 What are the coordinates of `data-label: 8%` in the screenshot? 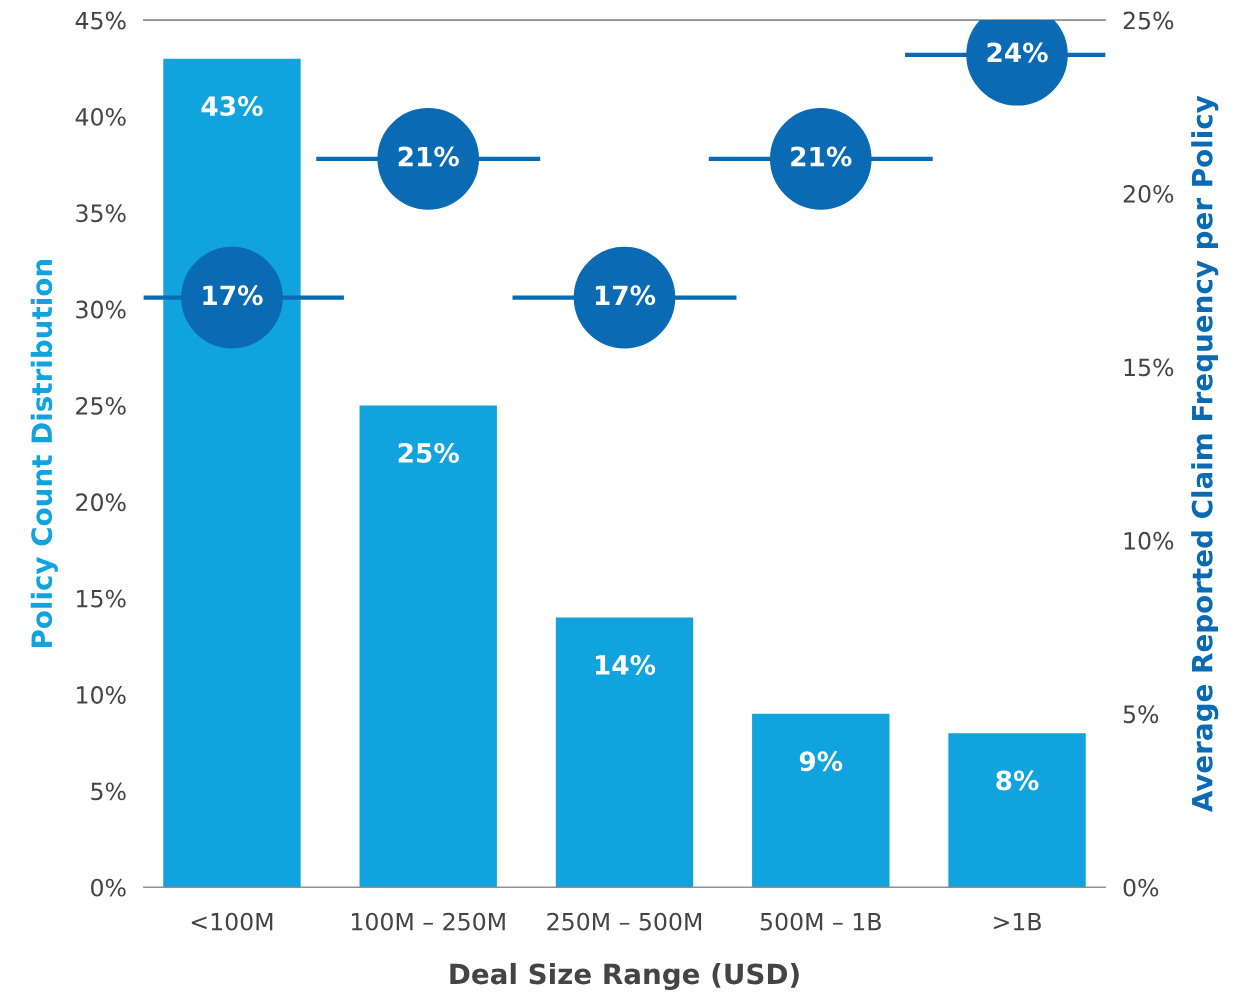 It's located at (1017, 780).